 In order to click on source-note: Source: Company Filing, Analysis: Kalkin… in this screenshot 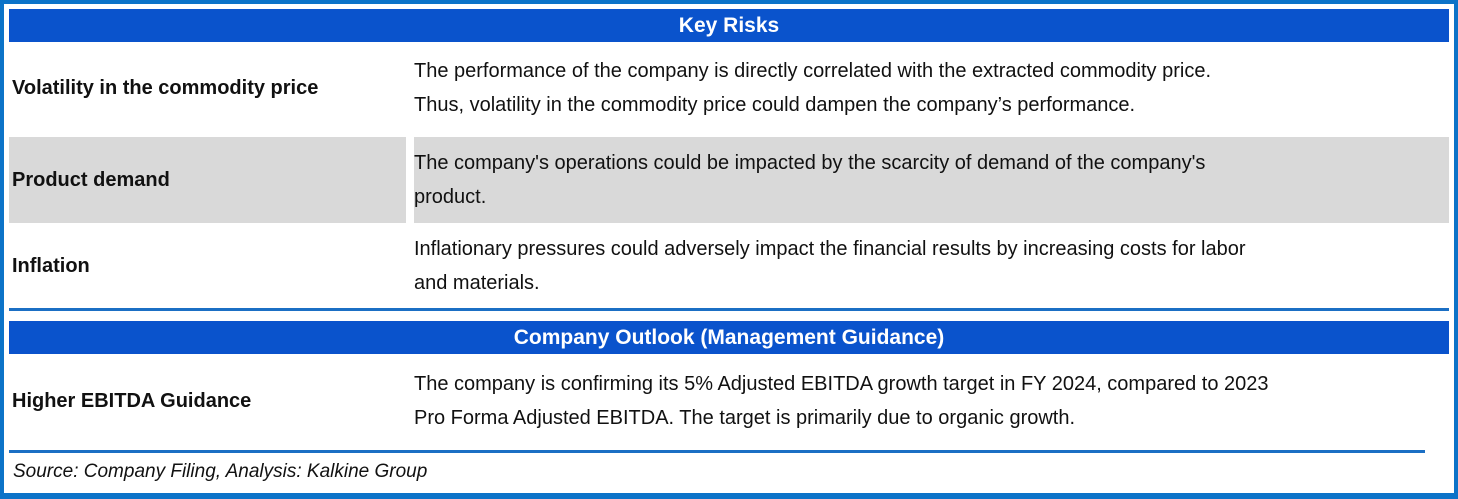, I will do `click(220, 471)`.